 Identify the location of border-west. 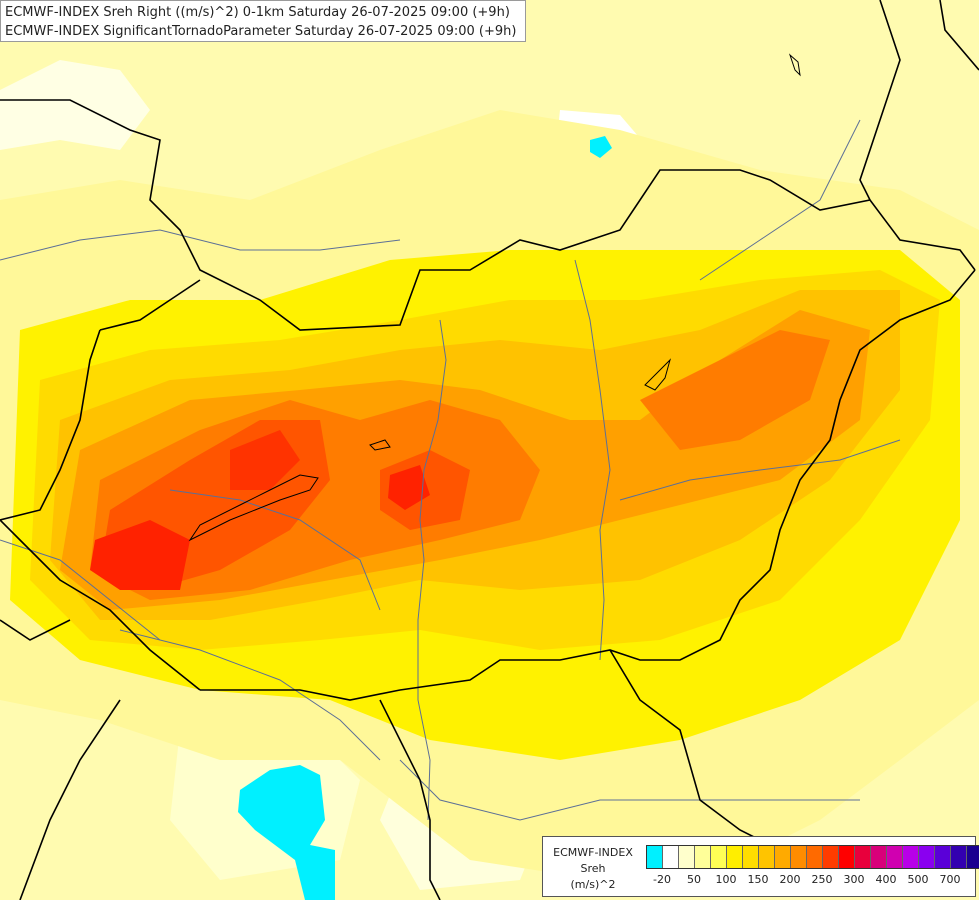
(50, 425).